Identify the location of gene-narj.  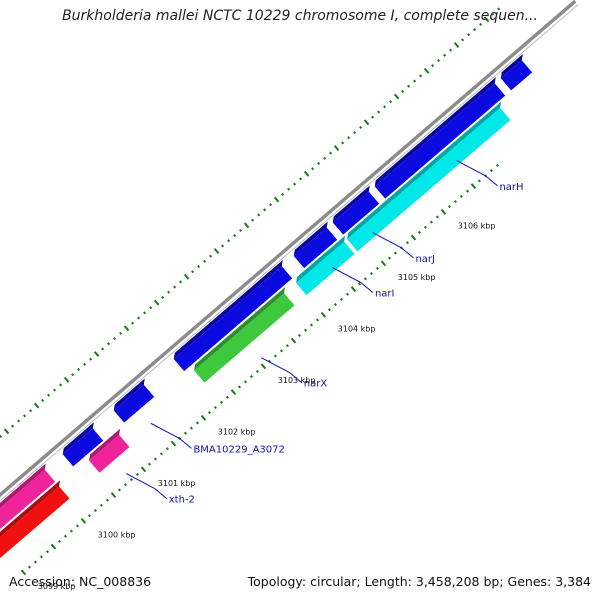
(356, 213).